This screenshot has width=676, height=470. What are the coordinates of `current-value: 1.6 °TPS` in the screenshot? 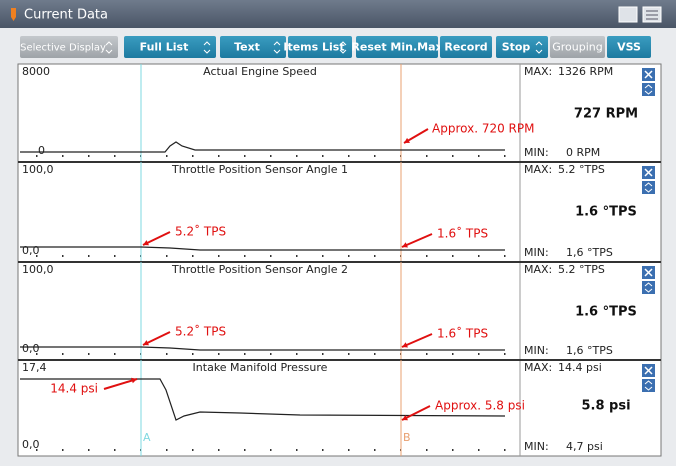 It's located at (606, 312).